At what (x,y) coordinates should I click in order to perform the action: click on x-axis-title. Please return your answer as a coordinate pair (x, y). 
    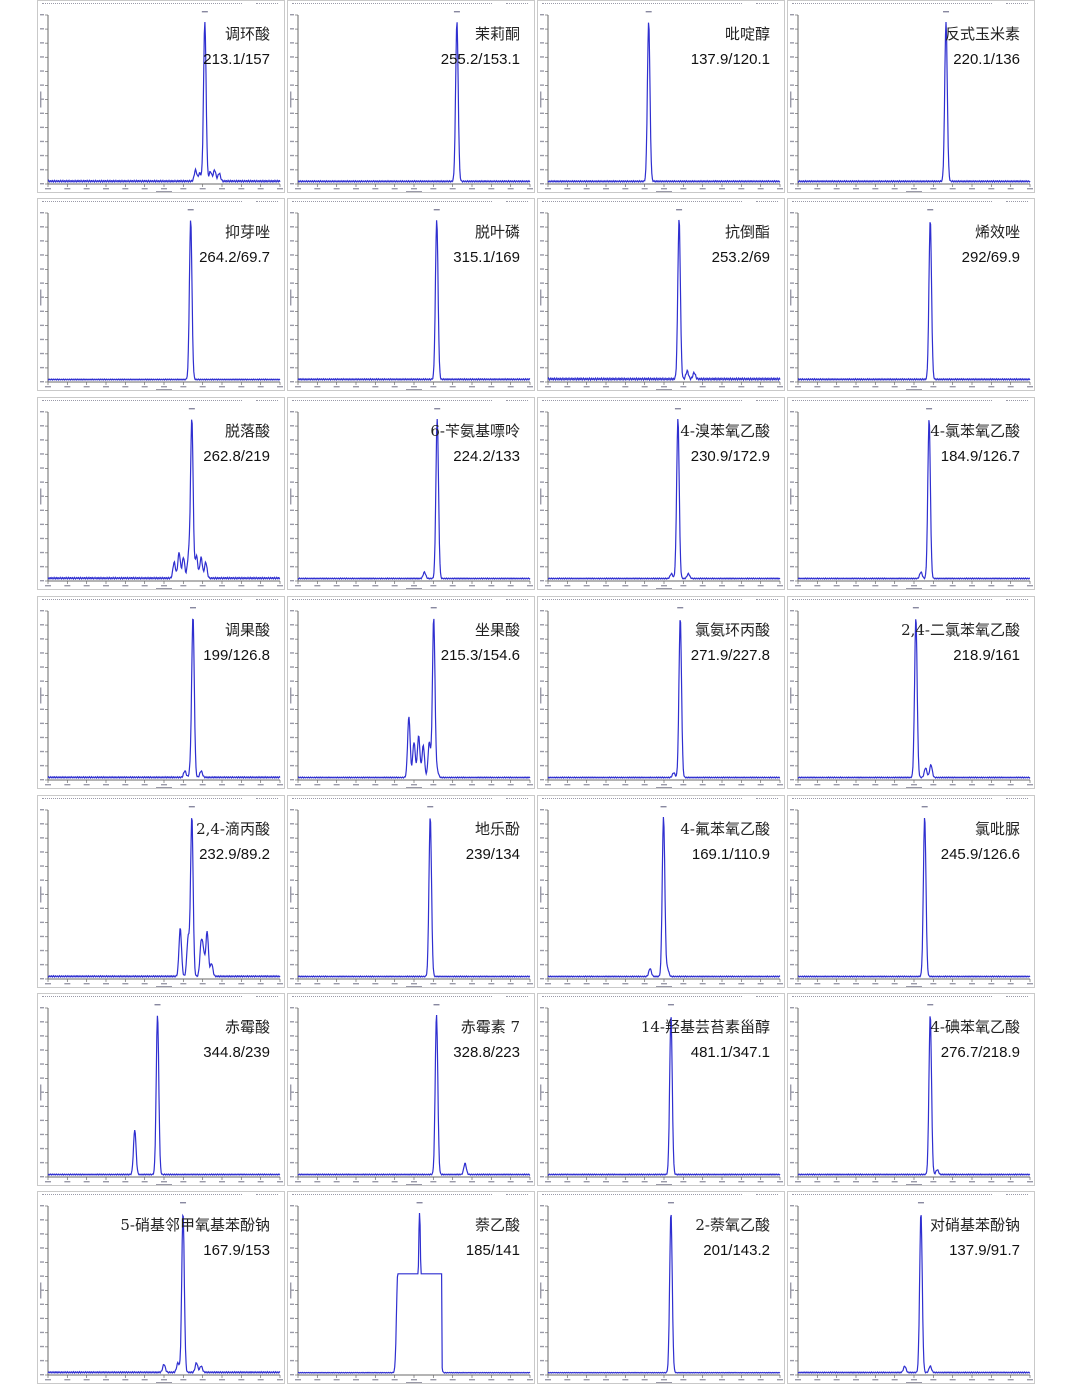
    Looking at the image, I should click on (414, 191).